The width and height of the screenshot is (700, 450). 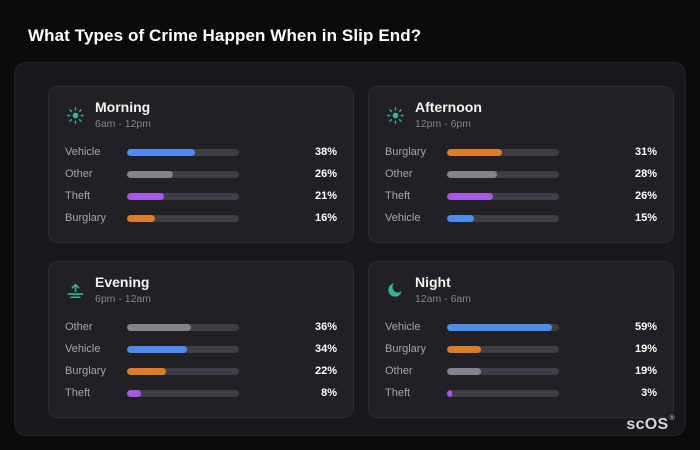 What do you see at coordinates (123, 299) in the screenshot?
I see `card-subtitle: 6pm - 12am` at bounding box center [123, 299].